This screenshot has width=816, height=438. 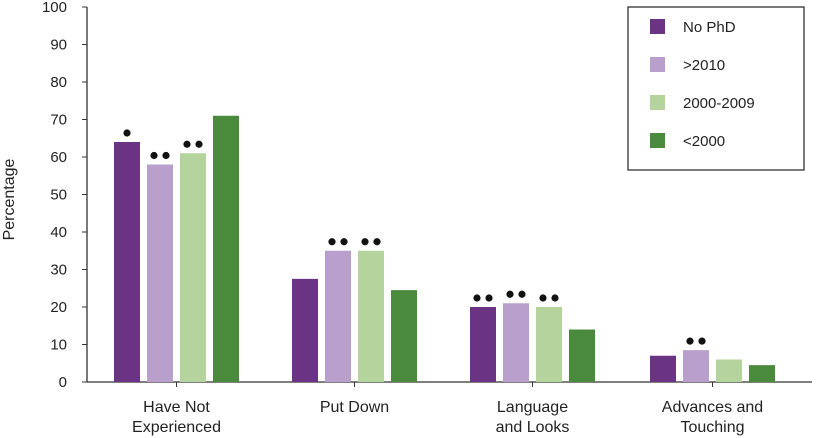 I want to click on y-tick-label: 40, so click(x=58, y=232).